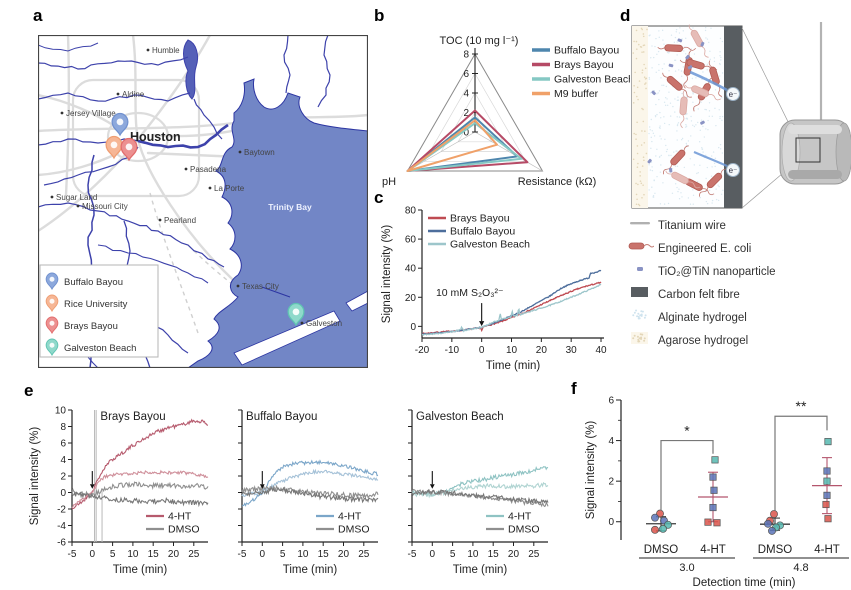 The width and height of the screenshot is (851, 590). What do you see at coordinates (277, 223) in the screenshot?
I see `trinity-bay-water` at bounding box center [277, 223].